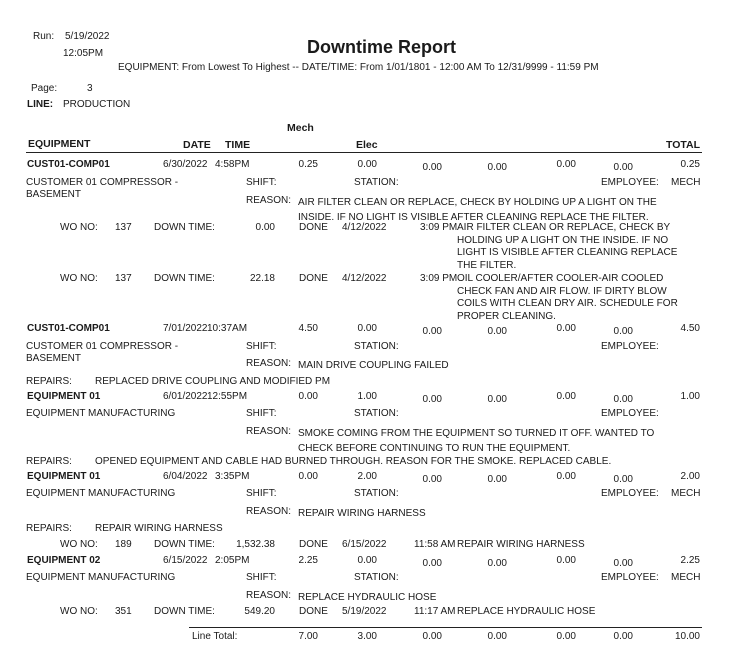 The height and width of the screenshot is (666, 741). What do you see at coordinates (435, 544) in the screenshot?
I see `done-time: 11:58 AM` at bounding box center [435, 544].